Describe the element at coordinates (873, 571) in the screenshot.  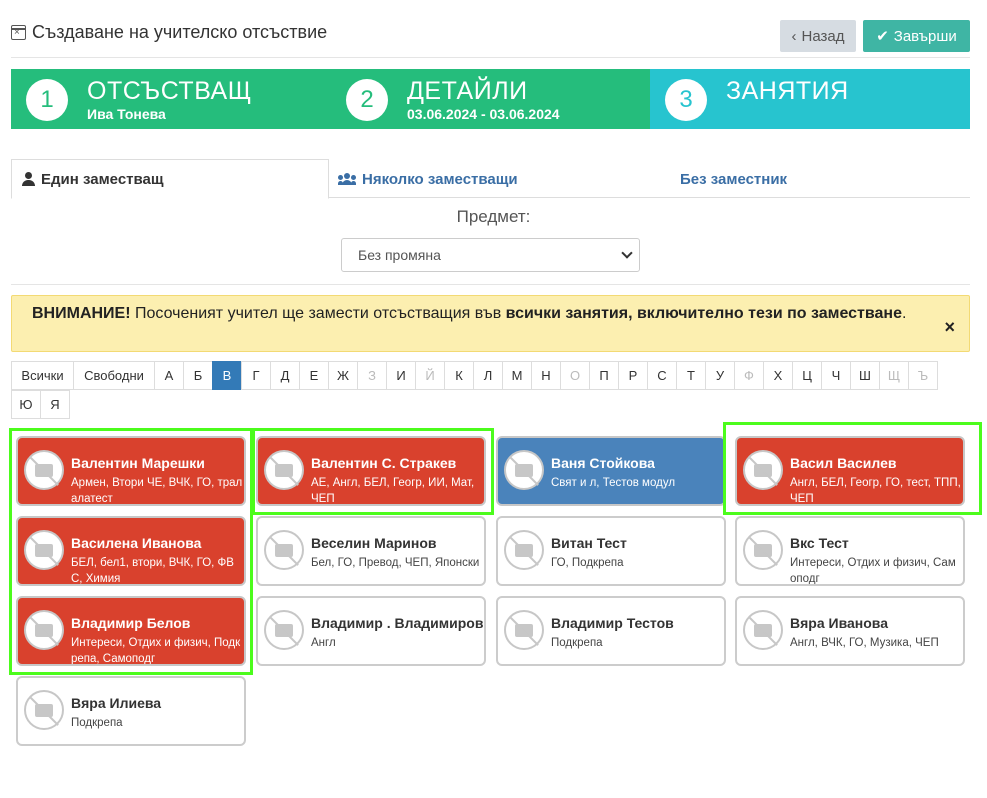
I see `teacher-subjects: Интереси, Отдих и физич, Самоподг` at that location.